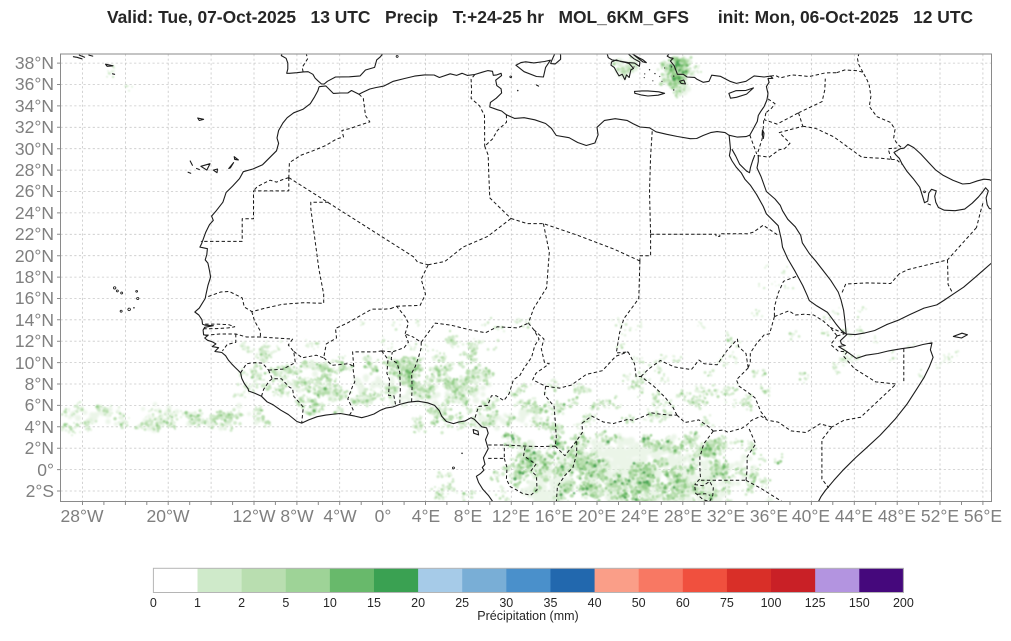 Image resolution: width=1011 pixels, height=641 pixels. What do you see at coordinates (897, 516) in the screenshot?
I see `svg-text: 48°E` at bounding box center [897, 516].